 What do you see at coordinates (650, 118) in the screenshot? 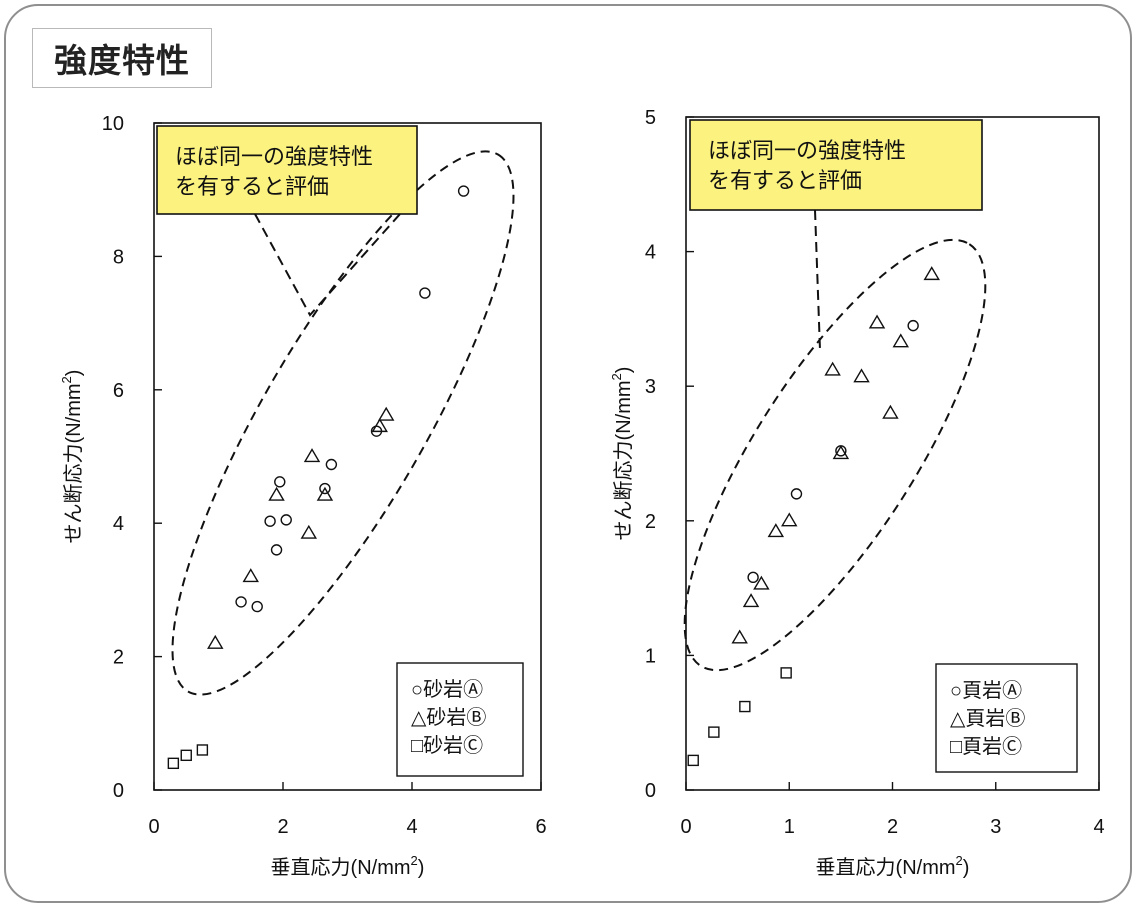
I see `y-tick-label: 5` at bounding box center [650, 118].